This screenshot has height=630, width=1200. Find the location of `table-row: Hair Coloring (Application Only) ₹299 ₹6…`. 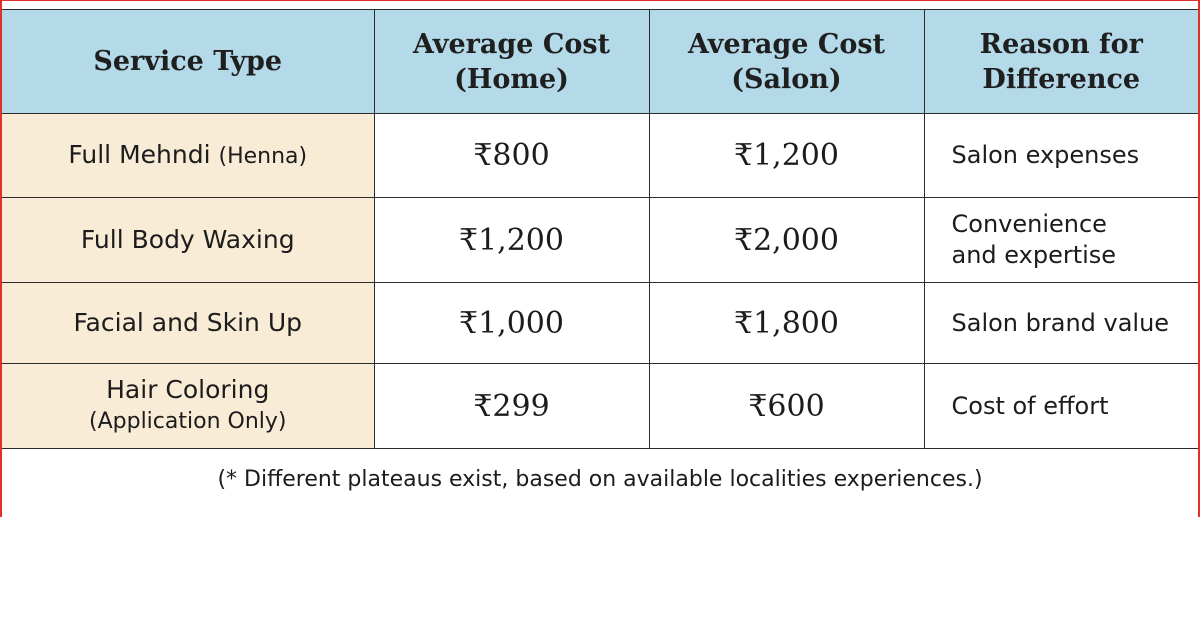

table-row: Hair Coloring (Application Only) ₹299 ₹6… is located at coordinates (600, 406).